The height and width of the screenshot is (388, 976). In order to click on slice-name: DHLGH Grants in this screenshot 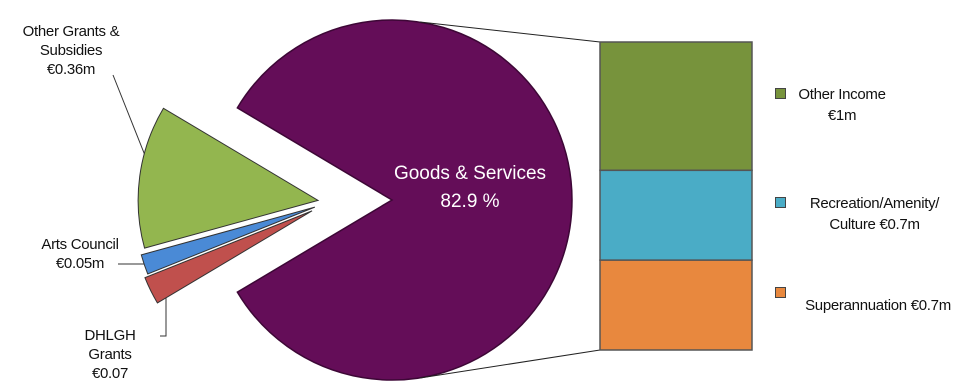, I will do `click(110, 345)`.